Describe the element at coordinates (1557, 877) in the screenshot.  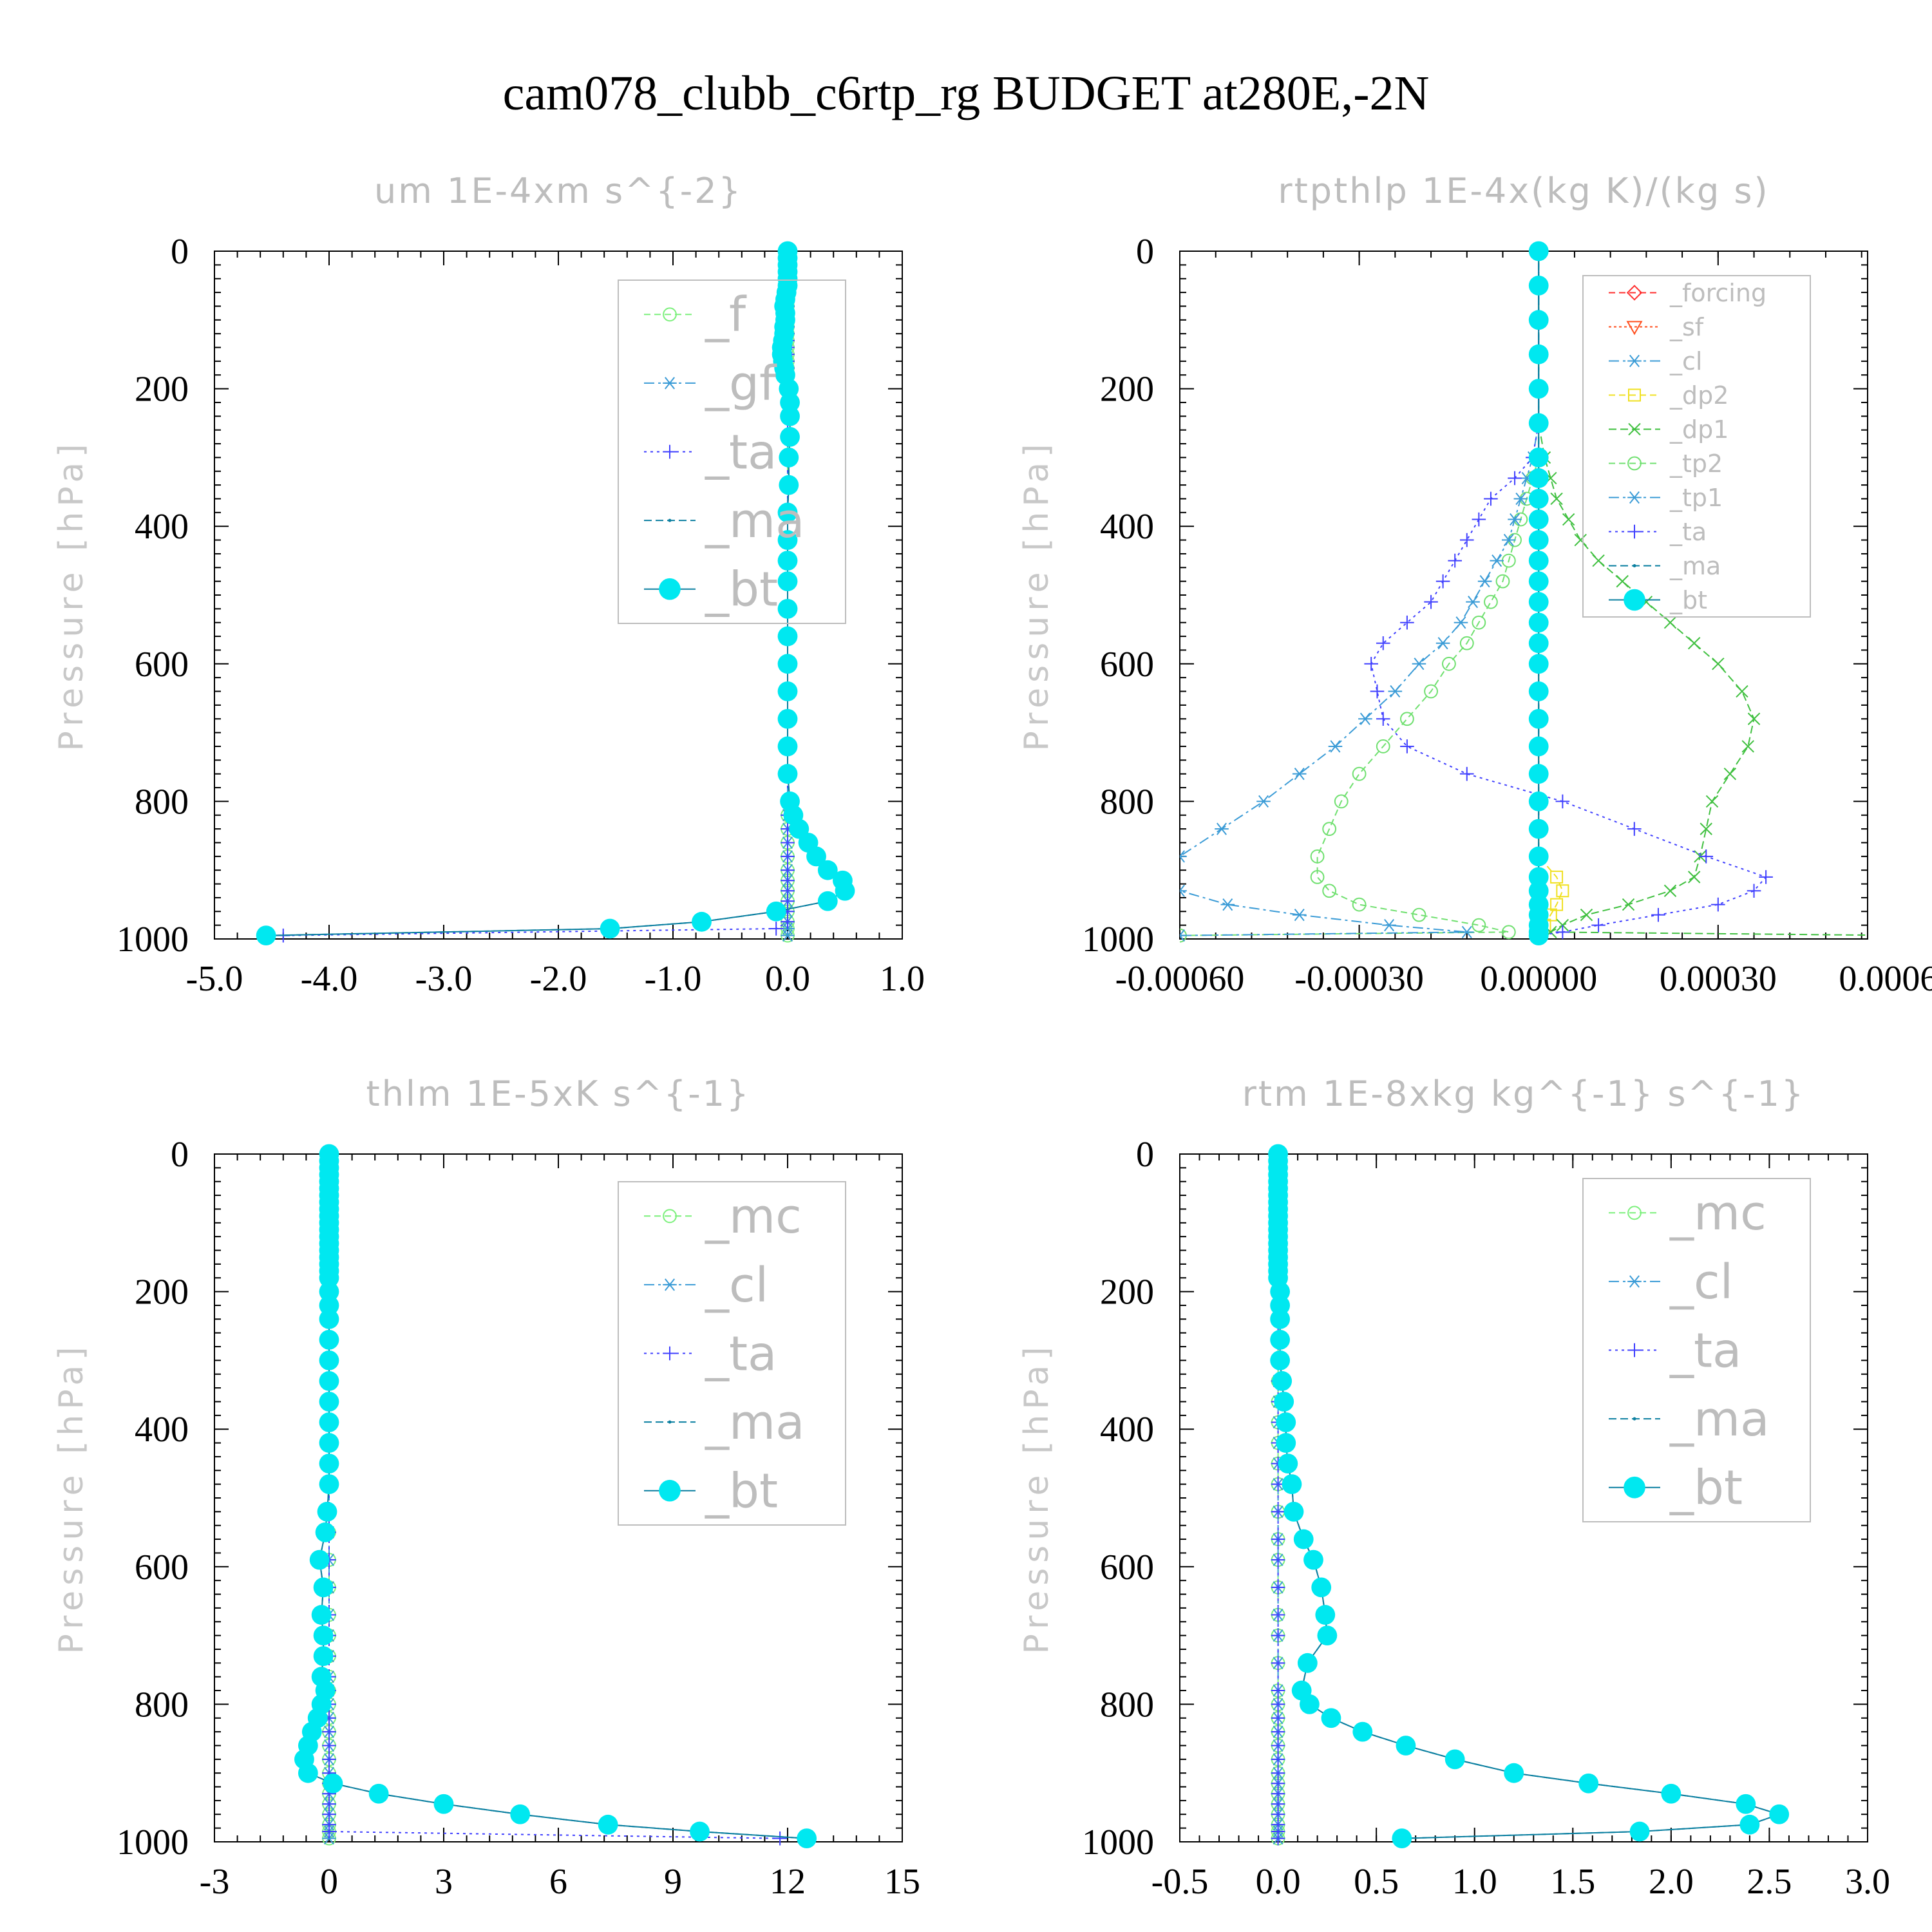
I see `data-point_dp2` at that location.